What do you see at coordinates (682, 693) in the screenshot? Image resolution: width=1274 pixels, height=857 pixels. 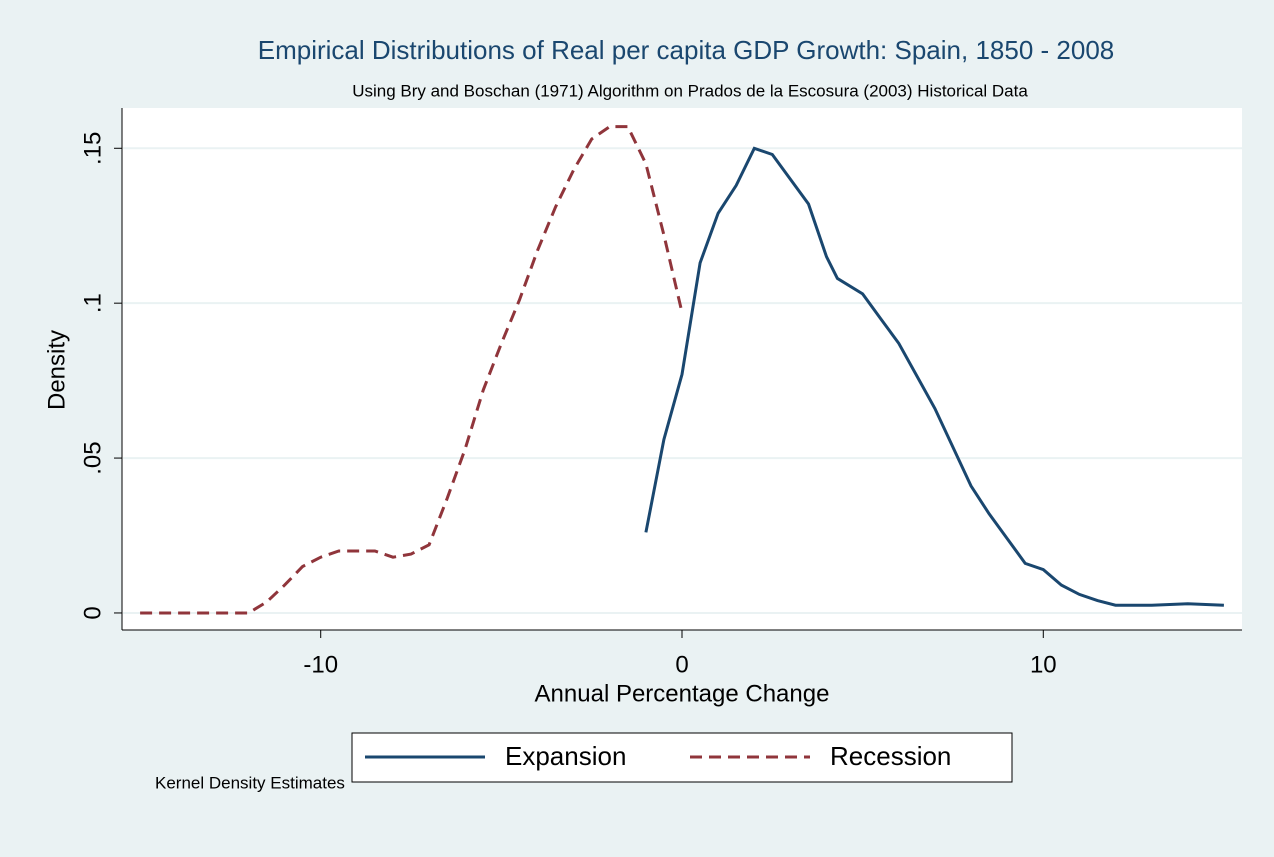 I see `x-axis-title: Annual Percentage Change` at bounding box center [682, 693].